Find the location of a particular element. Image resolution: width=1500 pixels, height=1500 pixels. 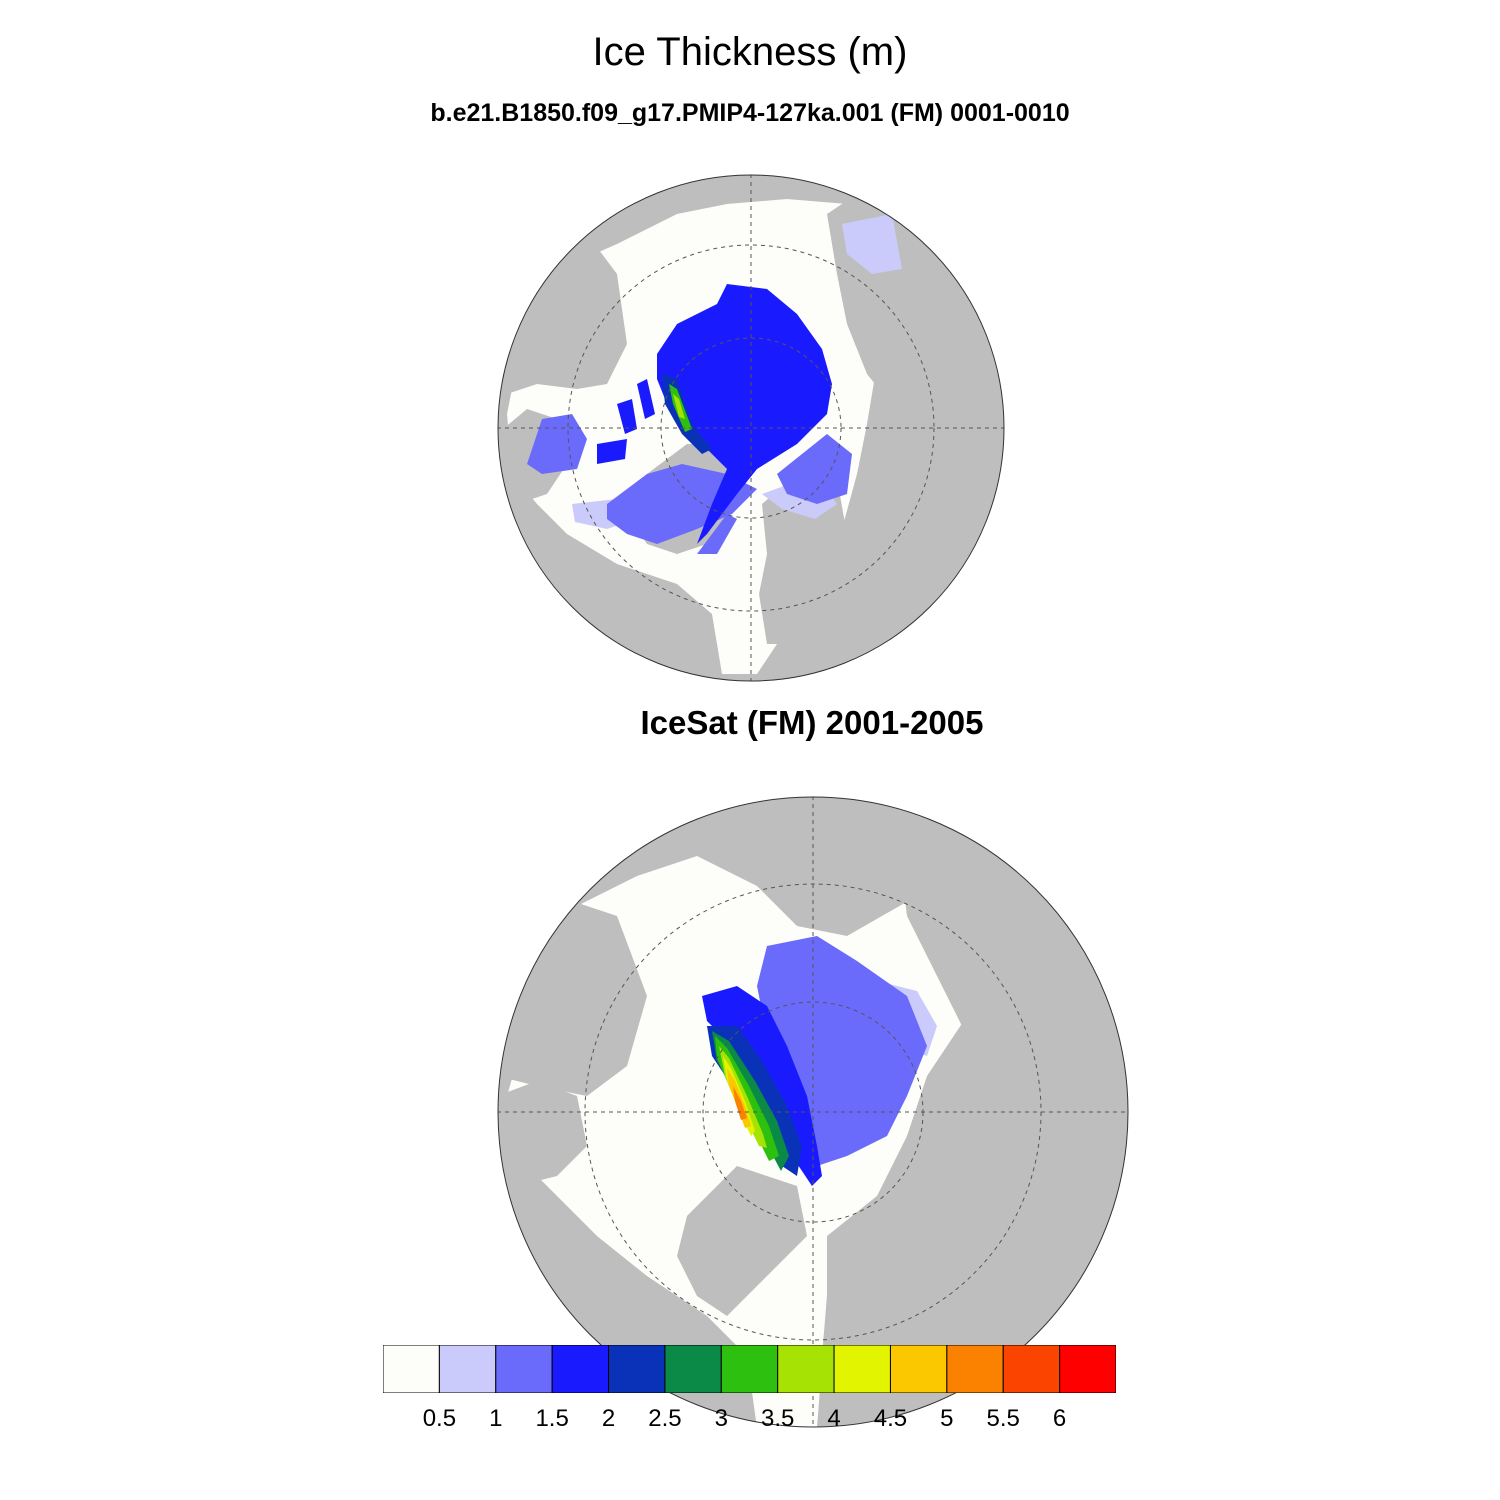

siberia is located at coordinates (1012, 981).